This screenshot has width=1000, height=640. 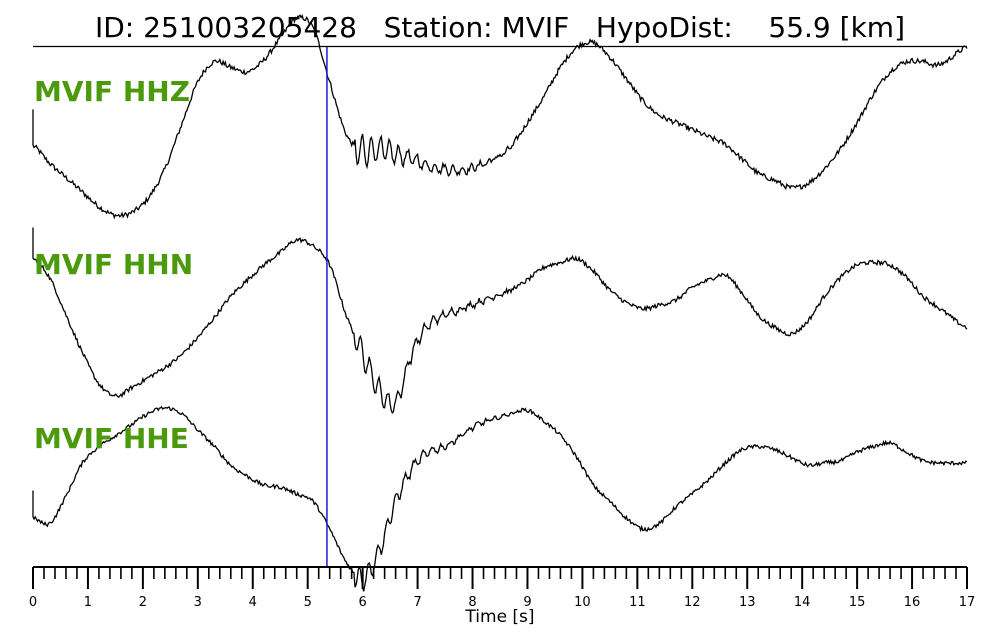 I want to click on x-tick-label: 12, so click(x=692, y=602).